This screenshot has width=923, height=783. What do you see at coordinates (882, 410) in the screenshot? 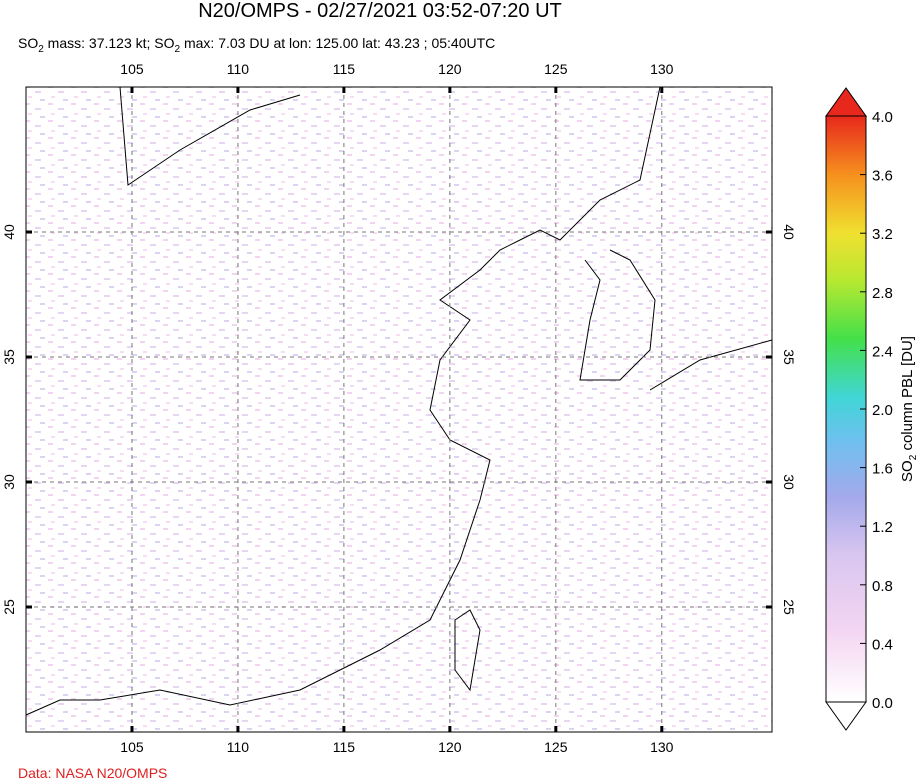
I see `colorbar-tick-label: 2.0` at bounding box center [882, 410].